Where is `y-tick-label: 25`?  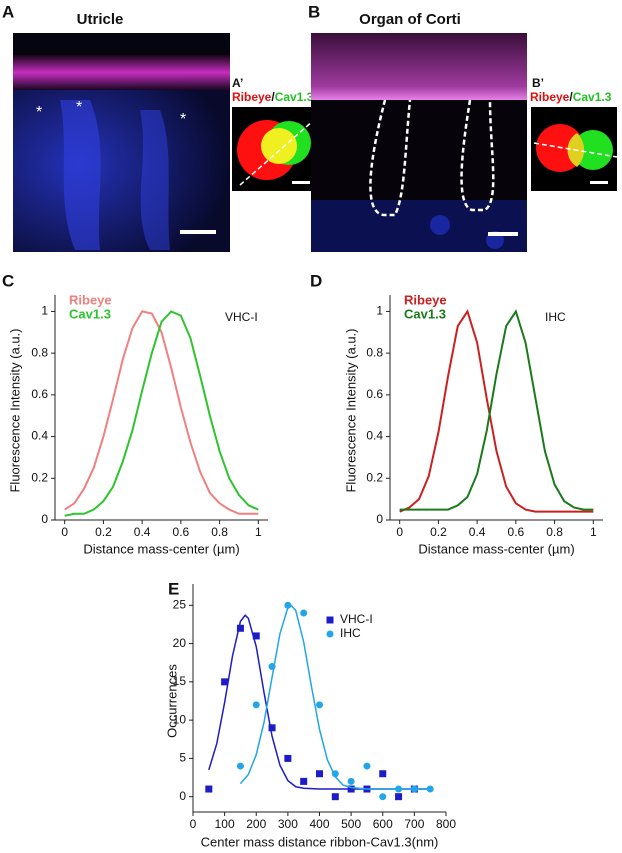 y-tick-label: 25 is located at coordinates (180, 604).